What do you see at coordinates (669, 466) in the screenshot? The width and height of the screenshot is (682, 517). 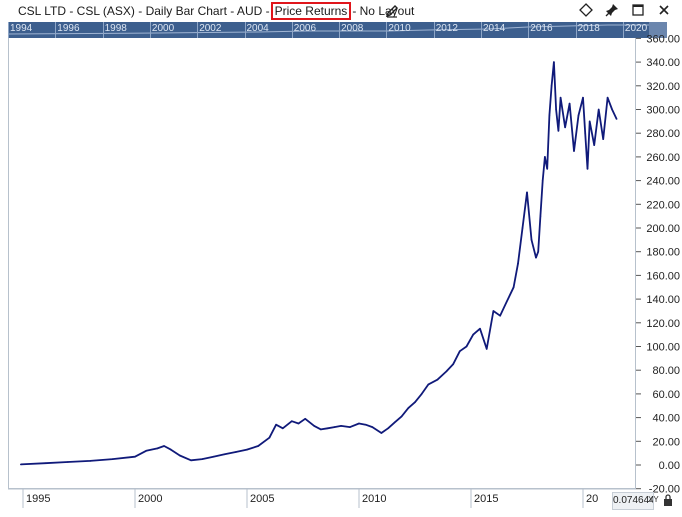 I see `y-tick-label: 0.00` at bounding box center [669, 466].